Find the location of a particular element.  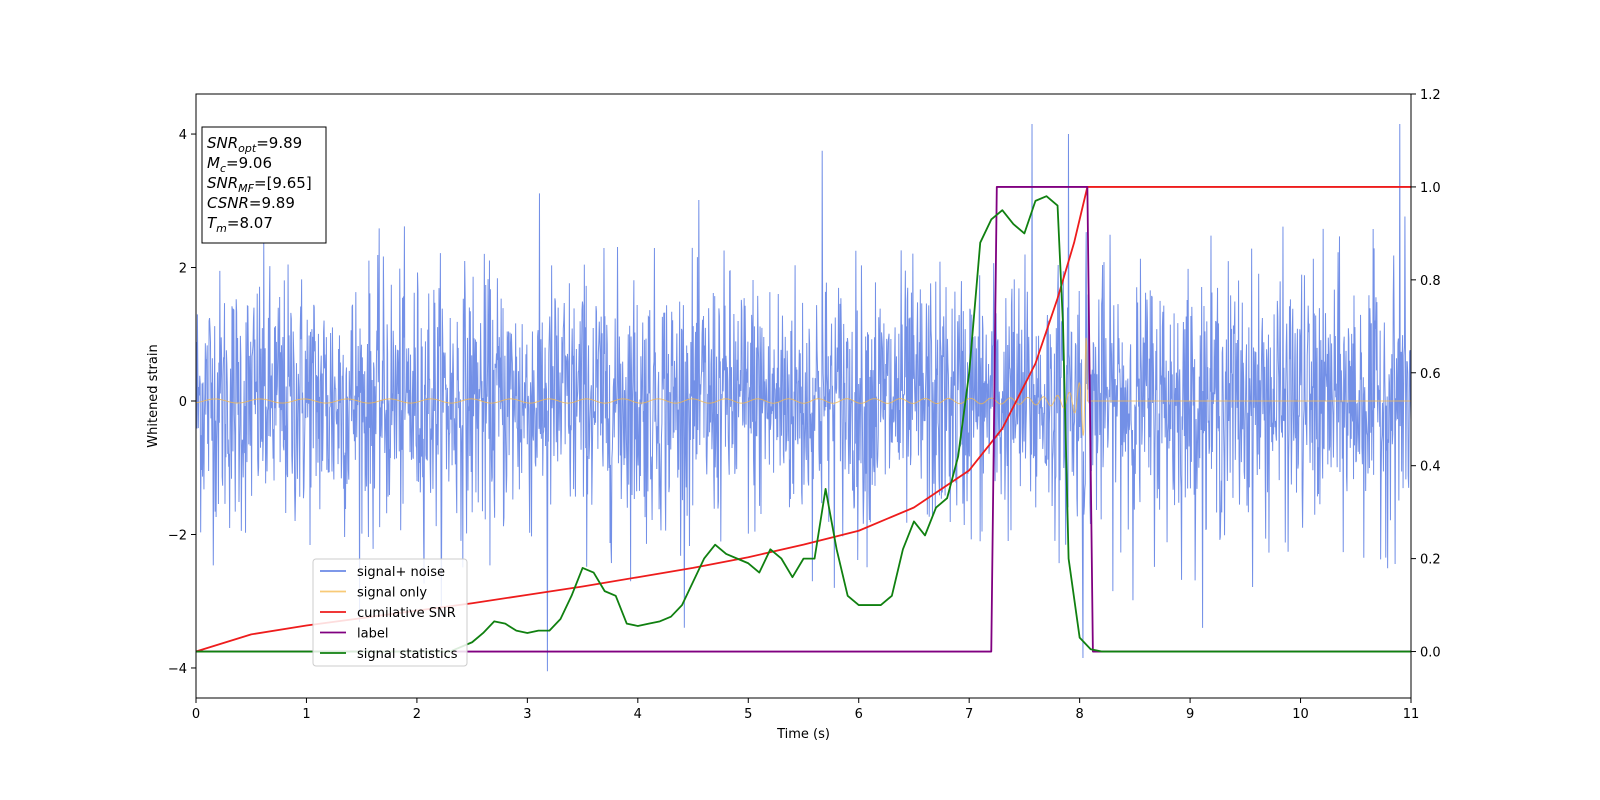

x-tick-label: 6 is located at coordinates (859, 714).